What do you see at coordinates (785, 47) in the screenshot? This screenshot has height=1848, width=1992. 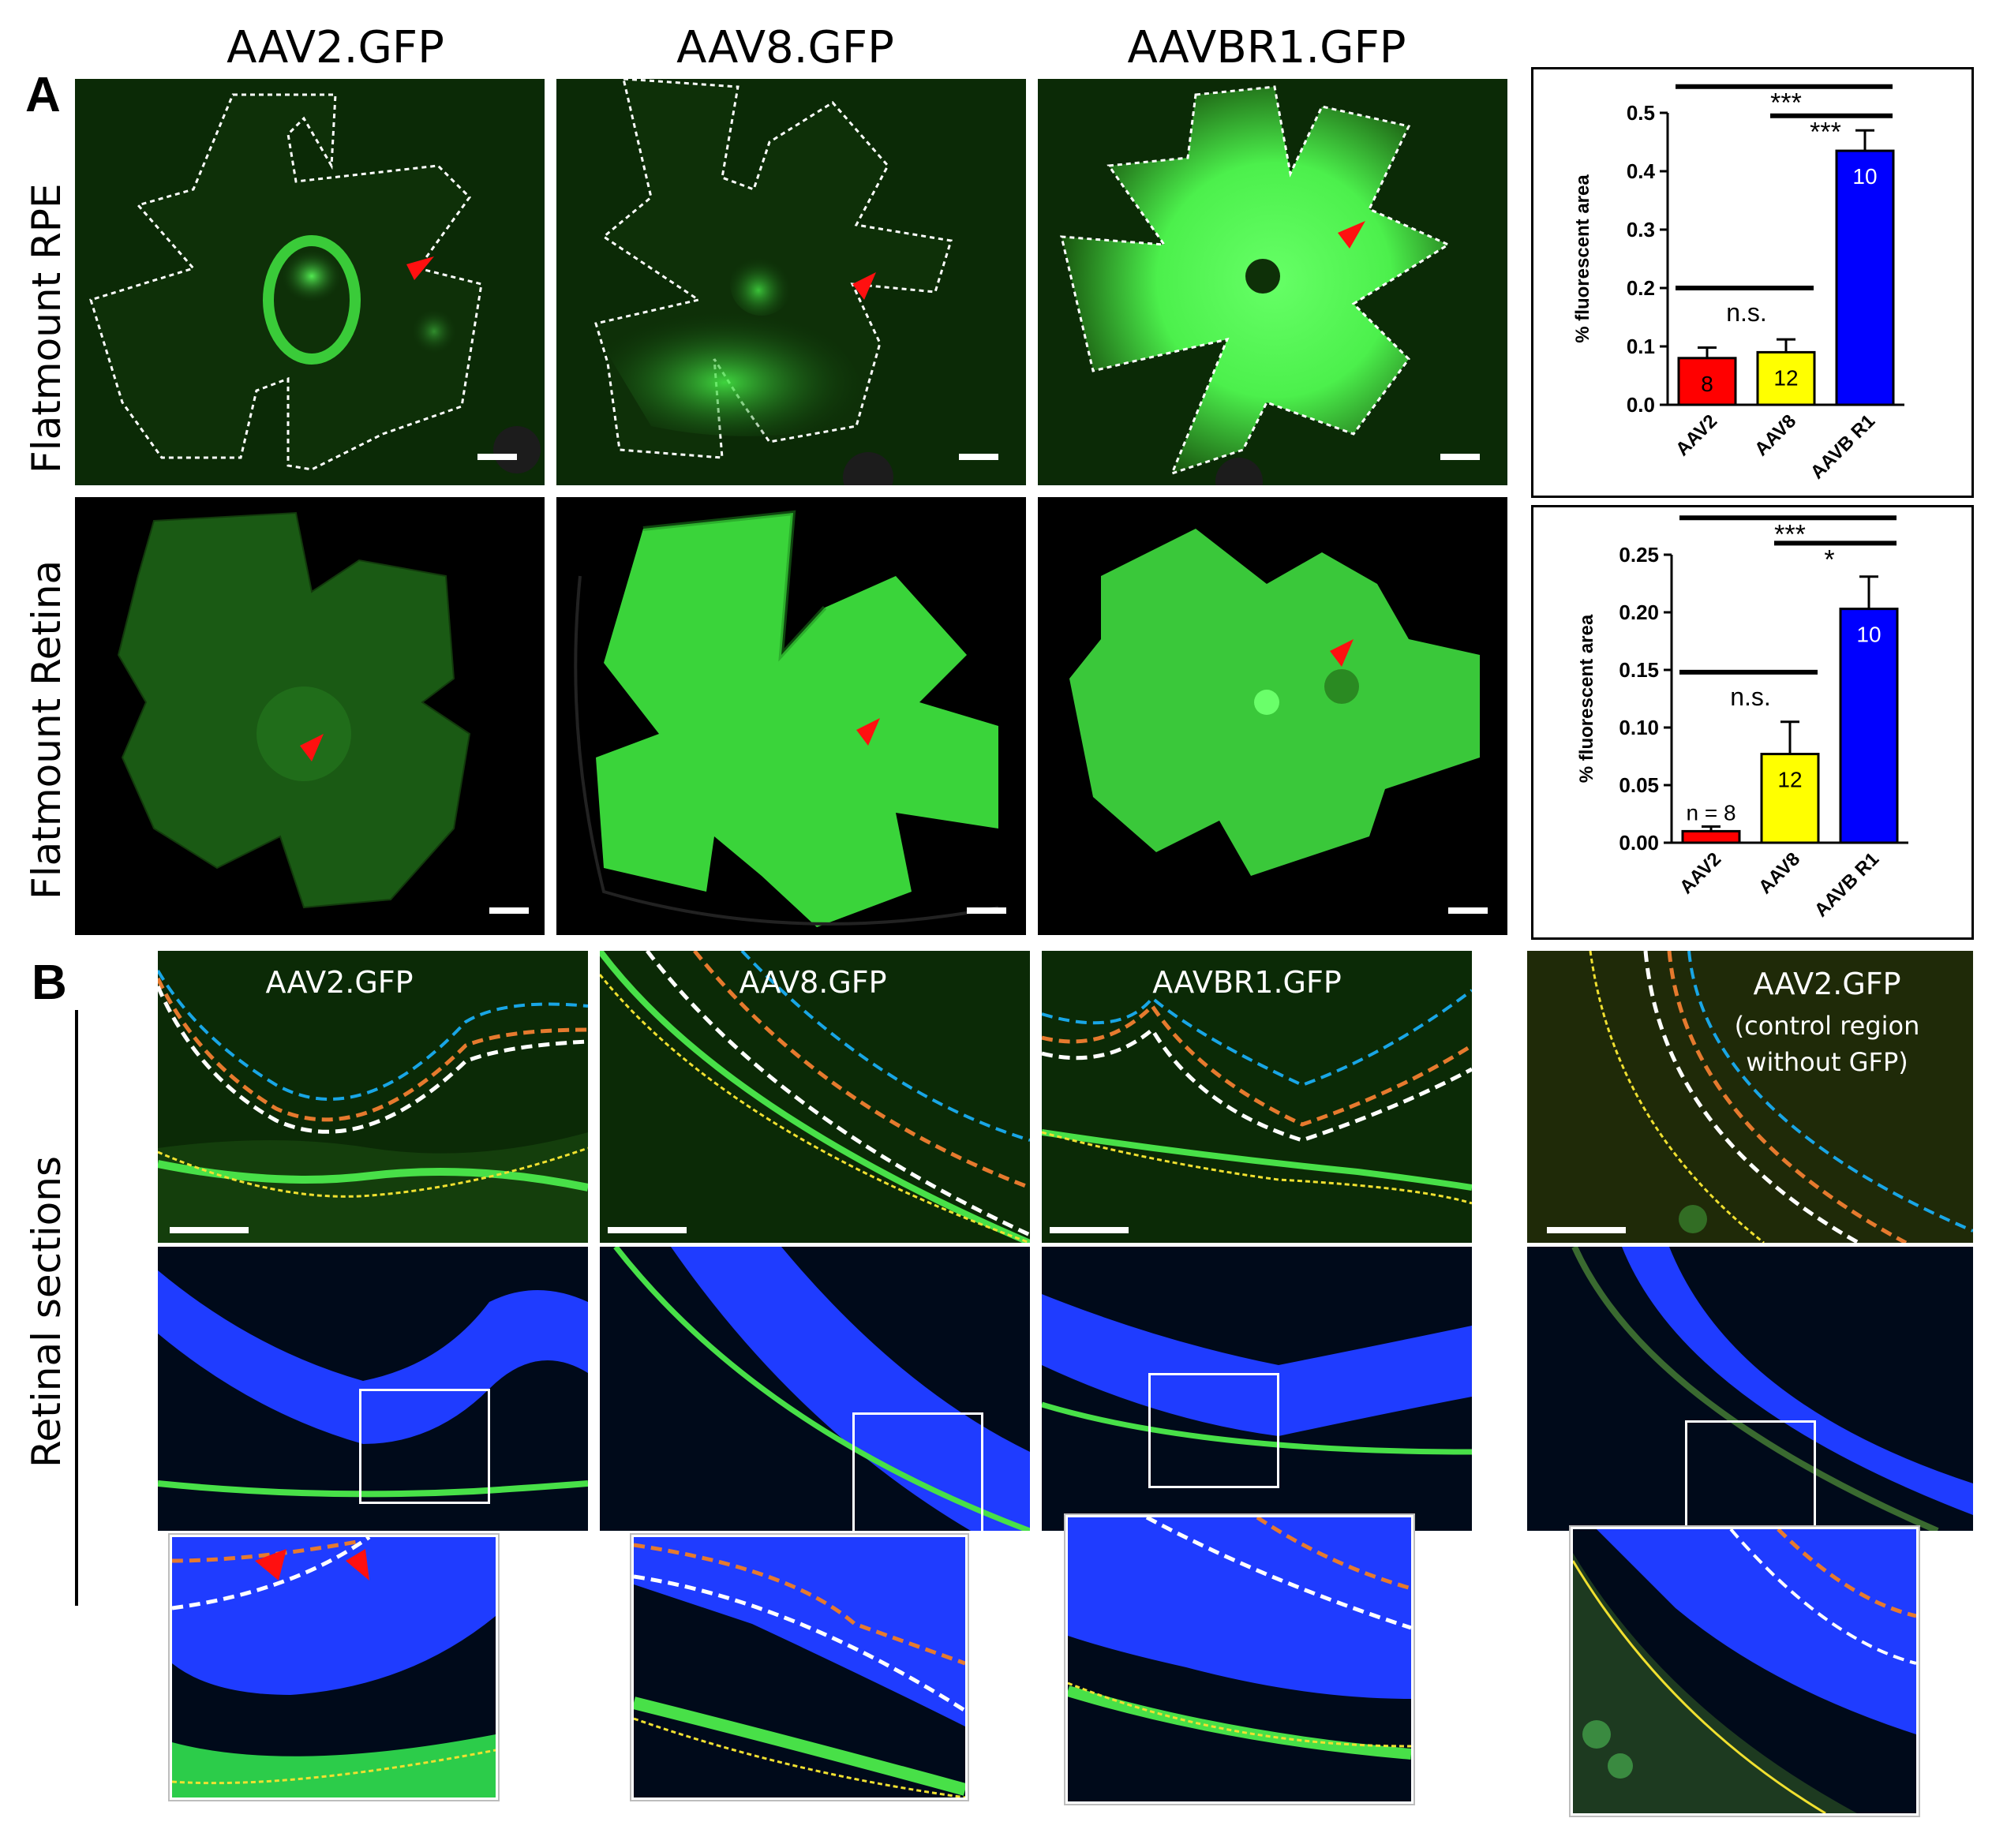 I see `column-title-aav8: AAV8.GFP` at bounding box center [785, 47].